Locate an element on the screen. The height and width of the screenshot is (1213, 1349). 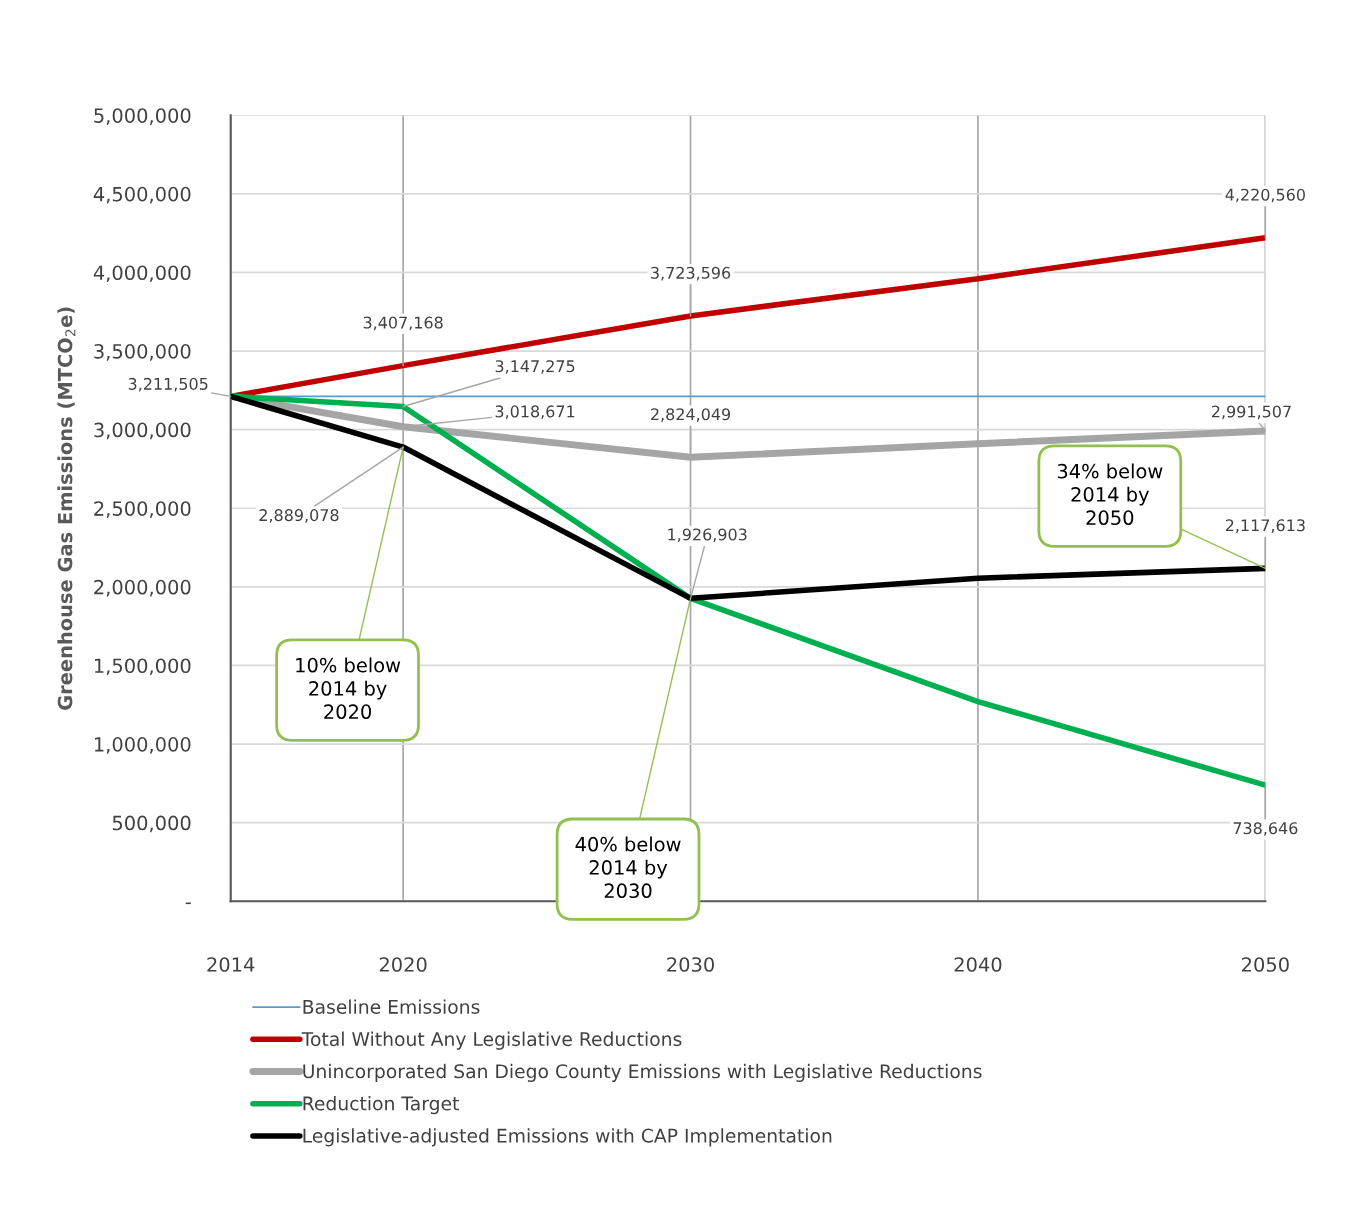
data-label: 3,723,596 is located at coordinates (691, 273).